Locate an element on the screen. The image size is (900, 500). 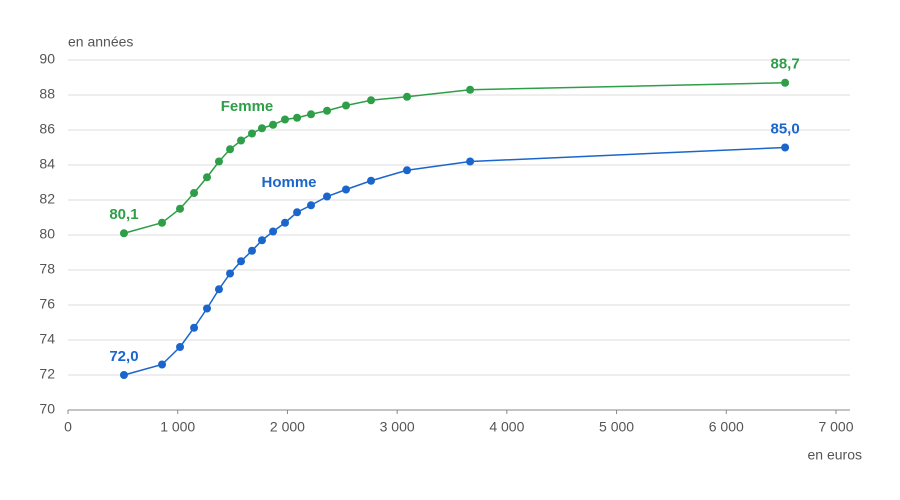
y-tick-label: 82 is located at coordinates (47, 199).